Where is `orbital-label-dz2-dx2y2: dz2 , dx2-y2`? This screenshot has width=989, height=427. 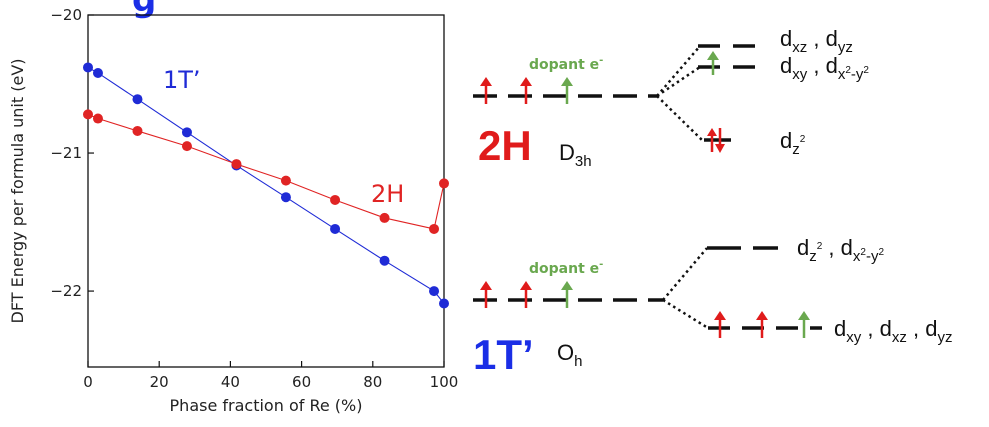 orbital-label-dz2-dx2y2: dz2 , dx2-y2 is located at coordinates (840, 250).